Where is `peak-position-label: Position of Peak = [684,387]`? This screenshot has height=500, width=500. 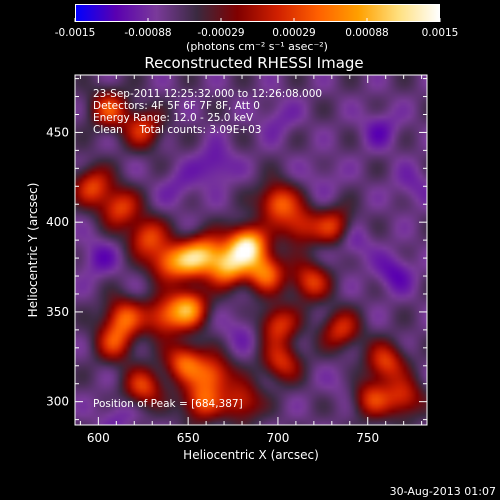 peak-position-label: Position of Peak = [684,387] is located at coordinates (168, 404).